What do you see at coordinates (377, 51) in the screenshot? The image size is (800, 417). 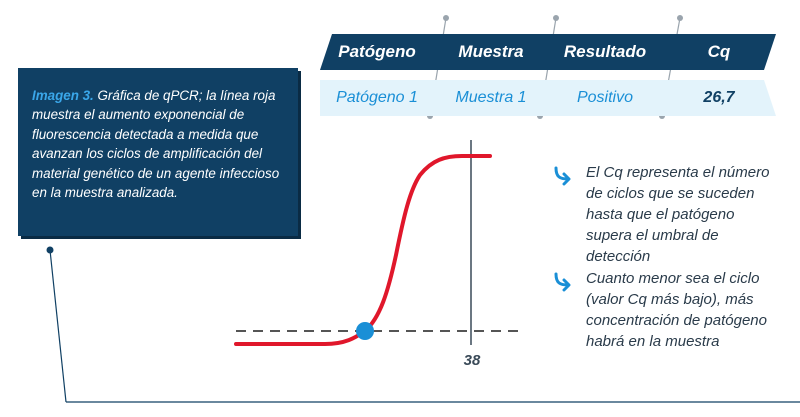 I see `header-pathogen: Patógeno` at bounding box center [377, 51].